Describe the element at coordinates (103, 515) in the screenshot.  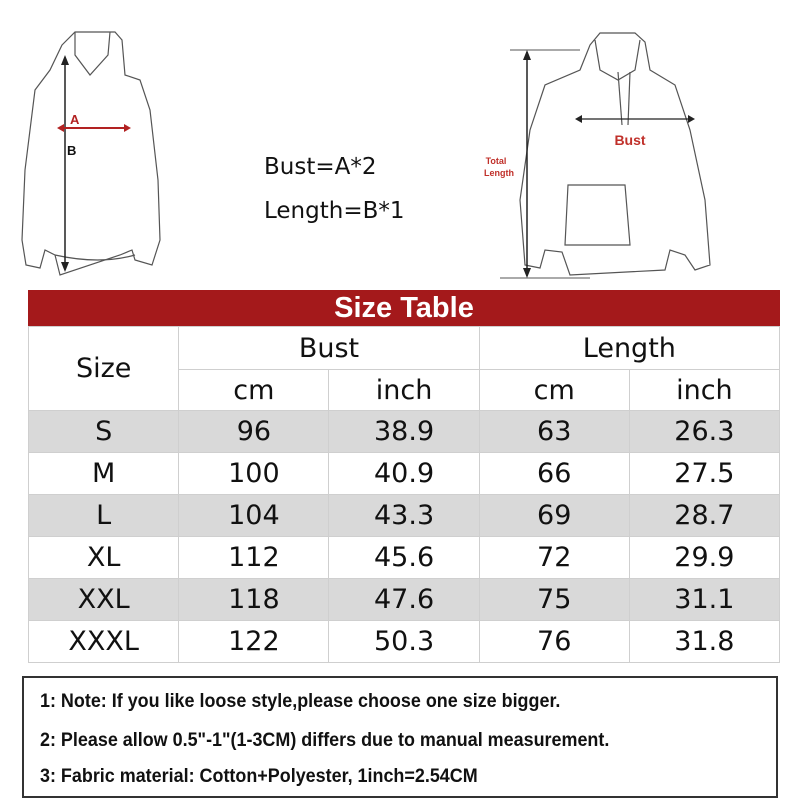
I see `cell-size: L` at that location.